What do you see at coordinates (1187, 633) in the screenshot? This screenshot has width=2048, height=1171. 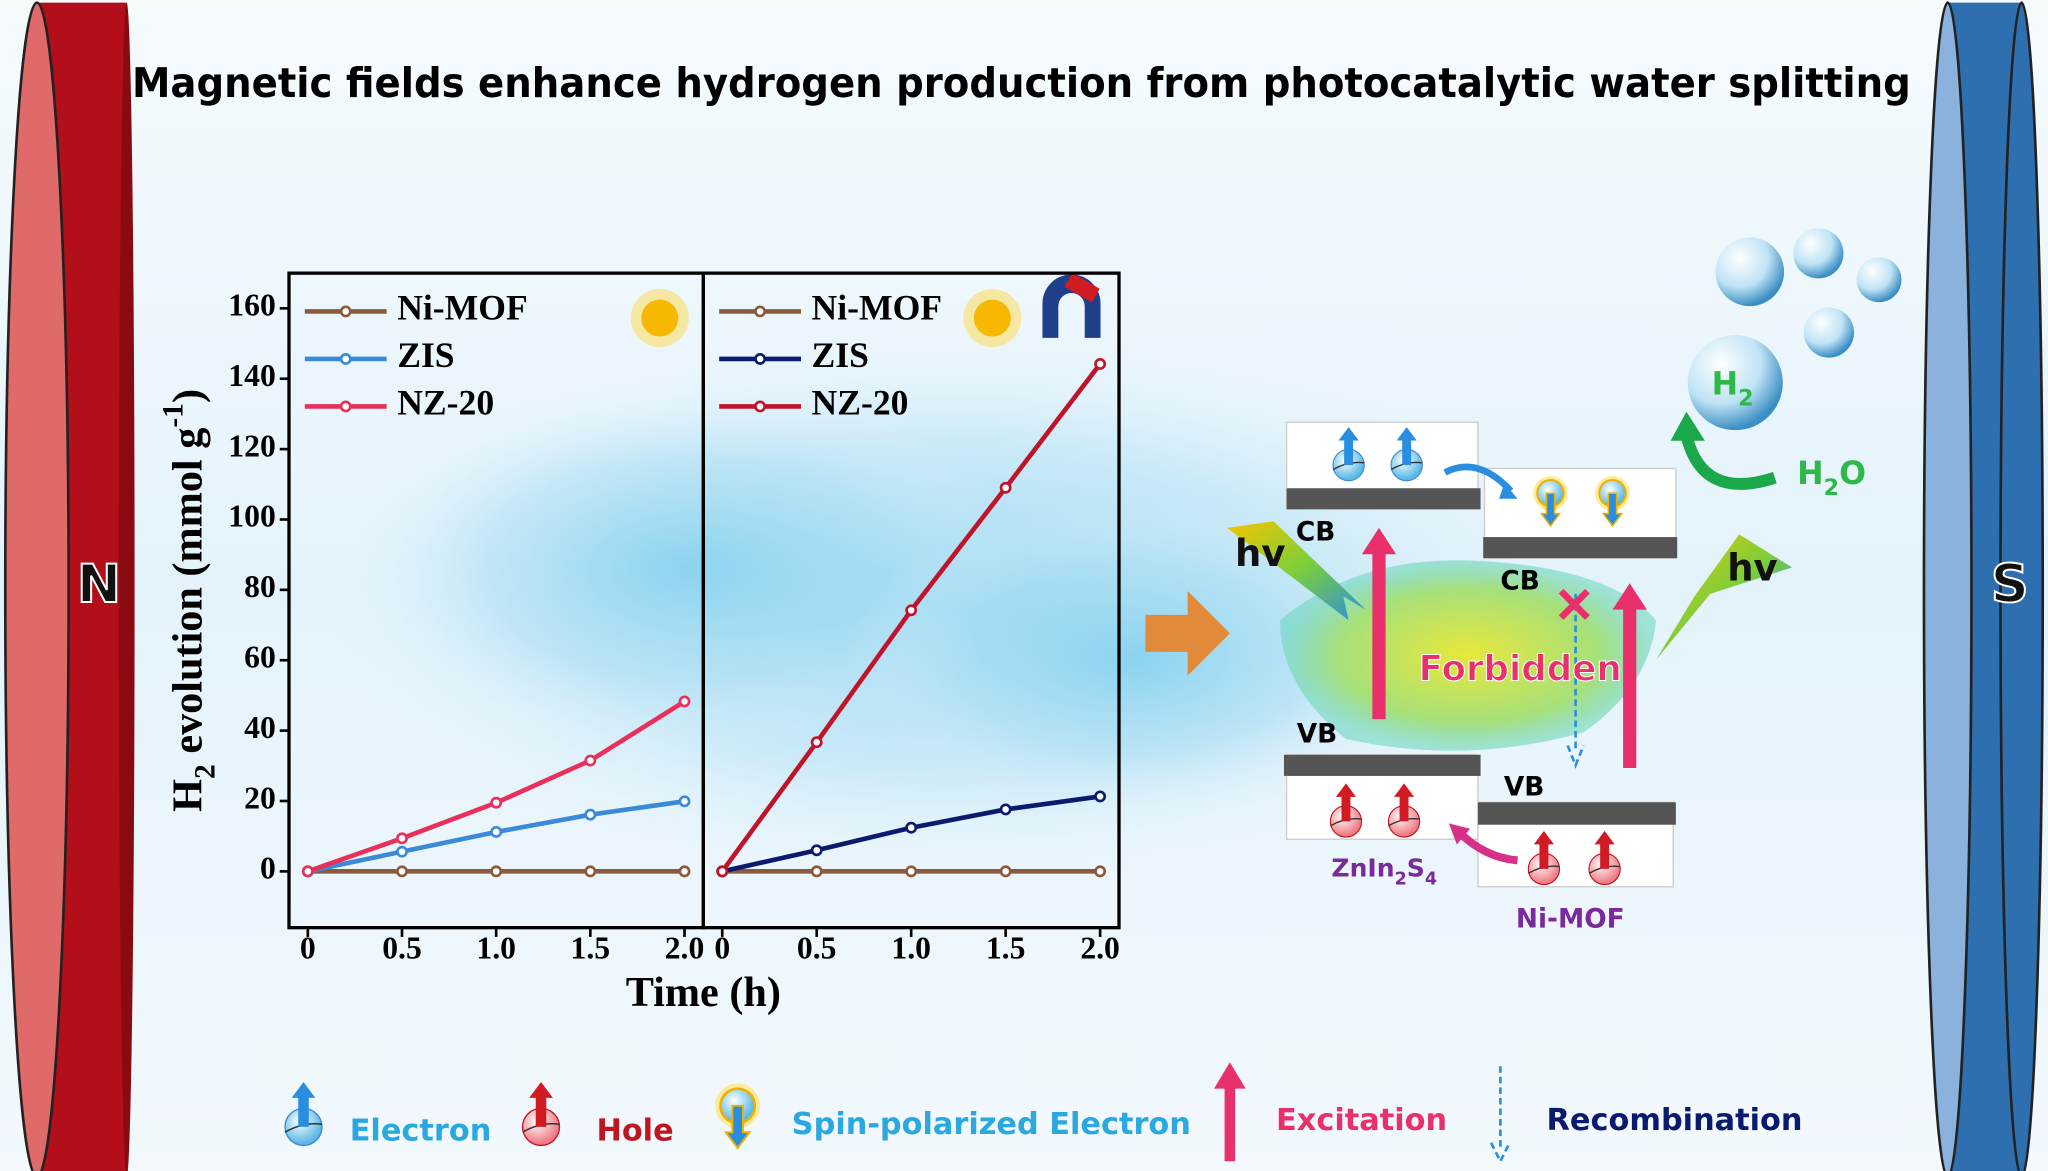 I see `flow-arrow` at bounding box center [1187, 633].